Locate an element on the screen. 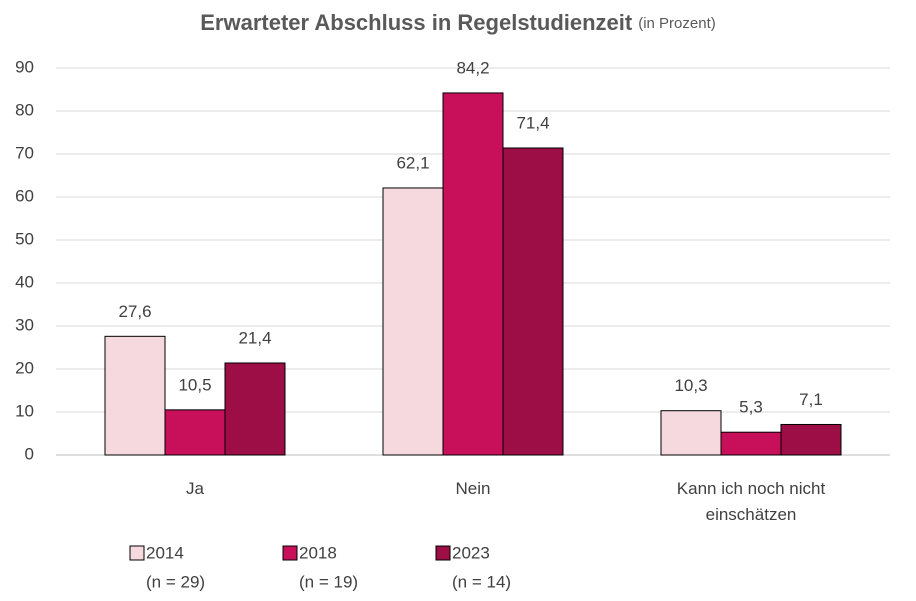 The width and height of the screenshot is (916, 601). legend-sample: (n = 29) is located at coordinates (175, 581).